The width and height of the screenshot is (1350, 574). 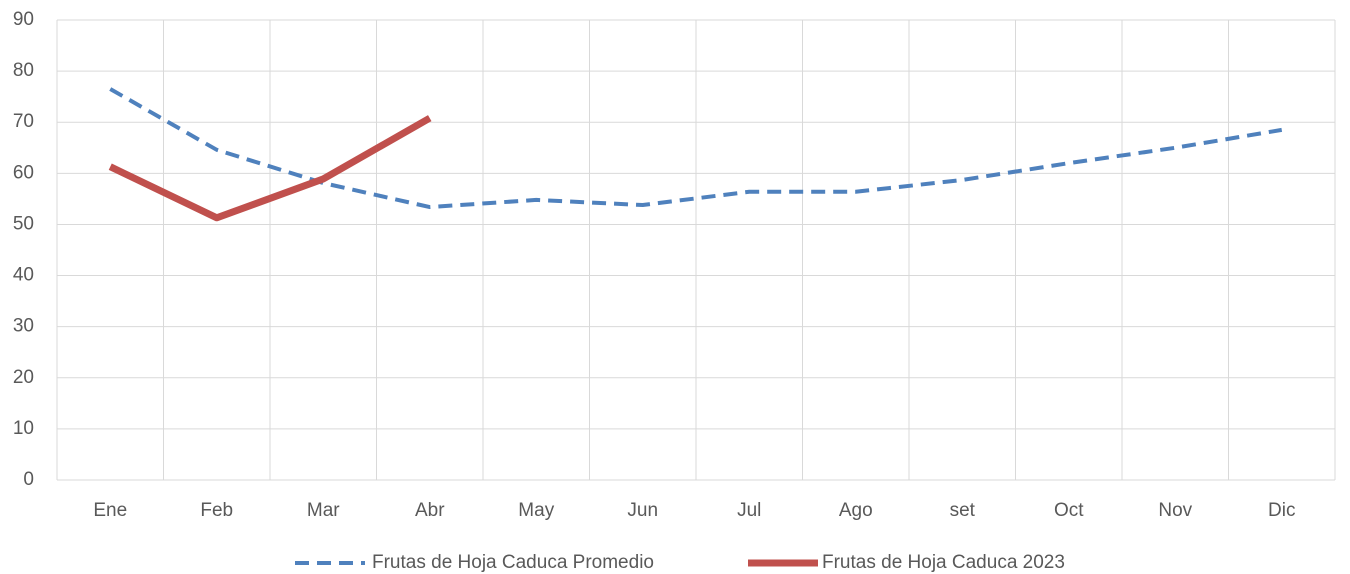 I want to click on y-tick-label: 90, so click(x=23, y=19).